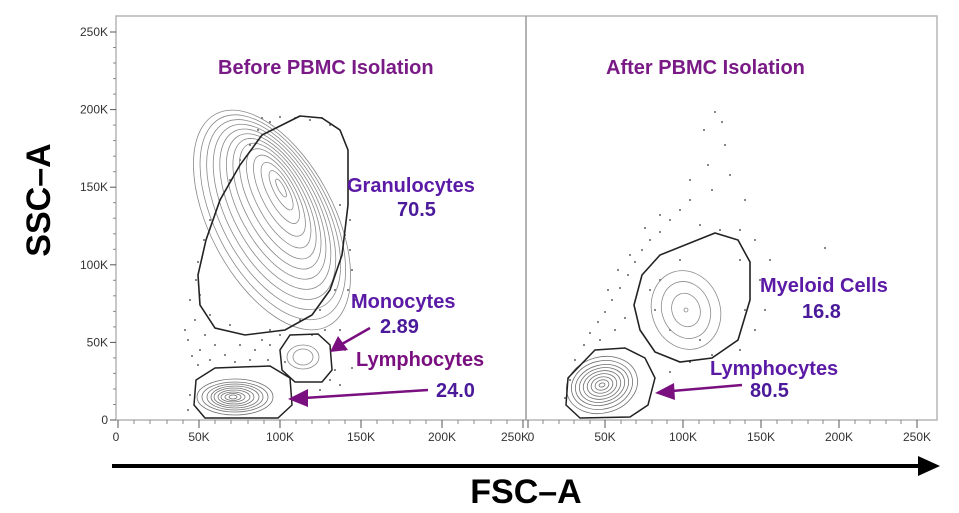  I want to click on lymphocytes-p1-value: 24.0, so click(455, 391).